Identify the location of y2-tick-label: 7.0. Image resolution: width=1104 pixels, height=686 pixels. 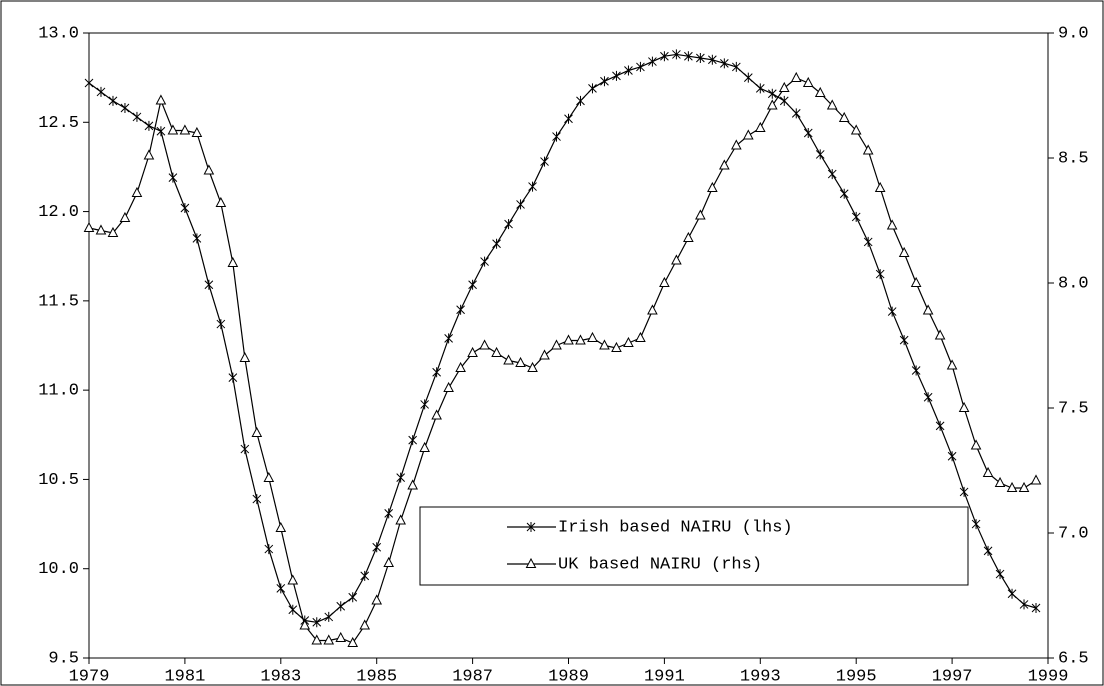
(1073, 533).